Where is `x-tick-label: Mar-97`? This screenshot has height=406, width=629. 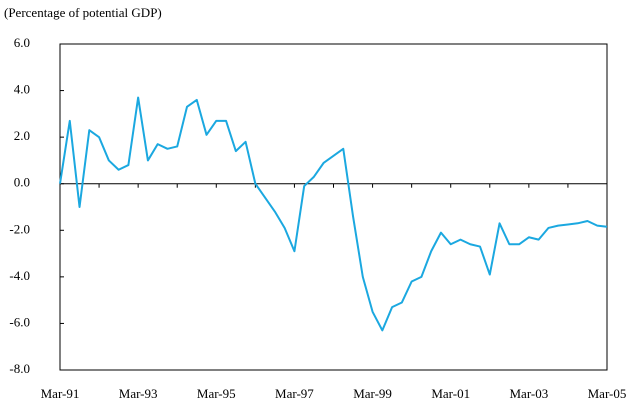 x-tick-label: Mar-97 is located at coordinates (294, 393).